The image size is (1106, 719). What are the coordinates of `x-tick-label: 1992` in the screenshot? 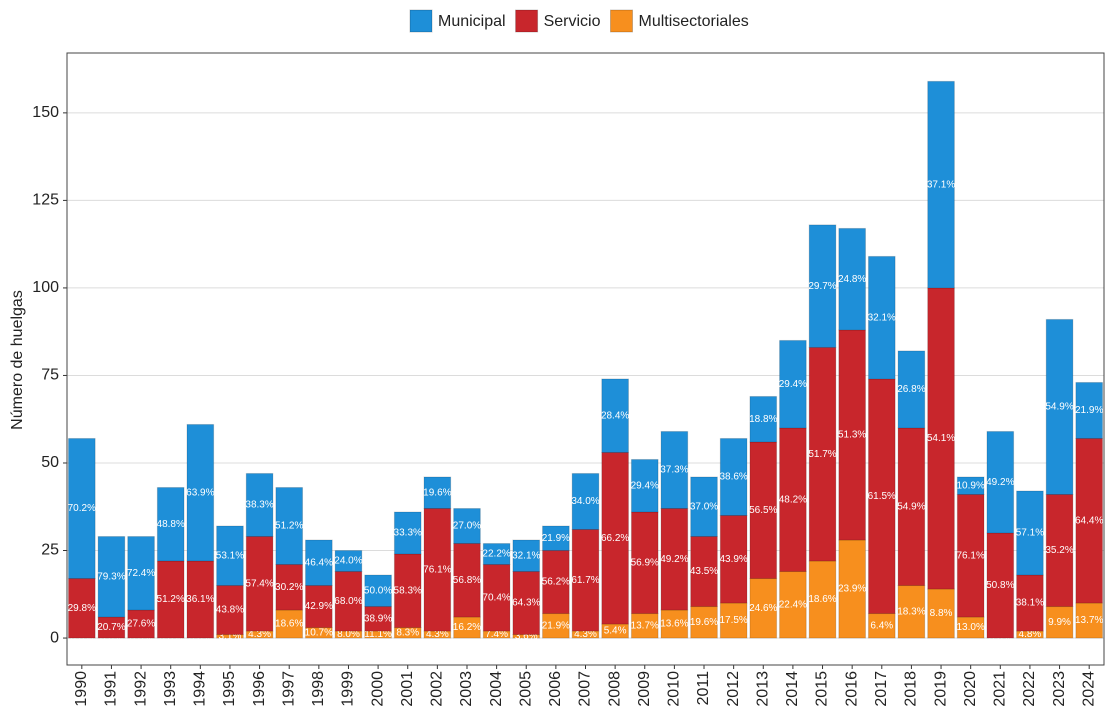 It's located at (140, 689).